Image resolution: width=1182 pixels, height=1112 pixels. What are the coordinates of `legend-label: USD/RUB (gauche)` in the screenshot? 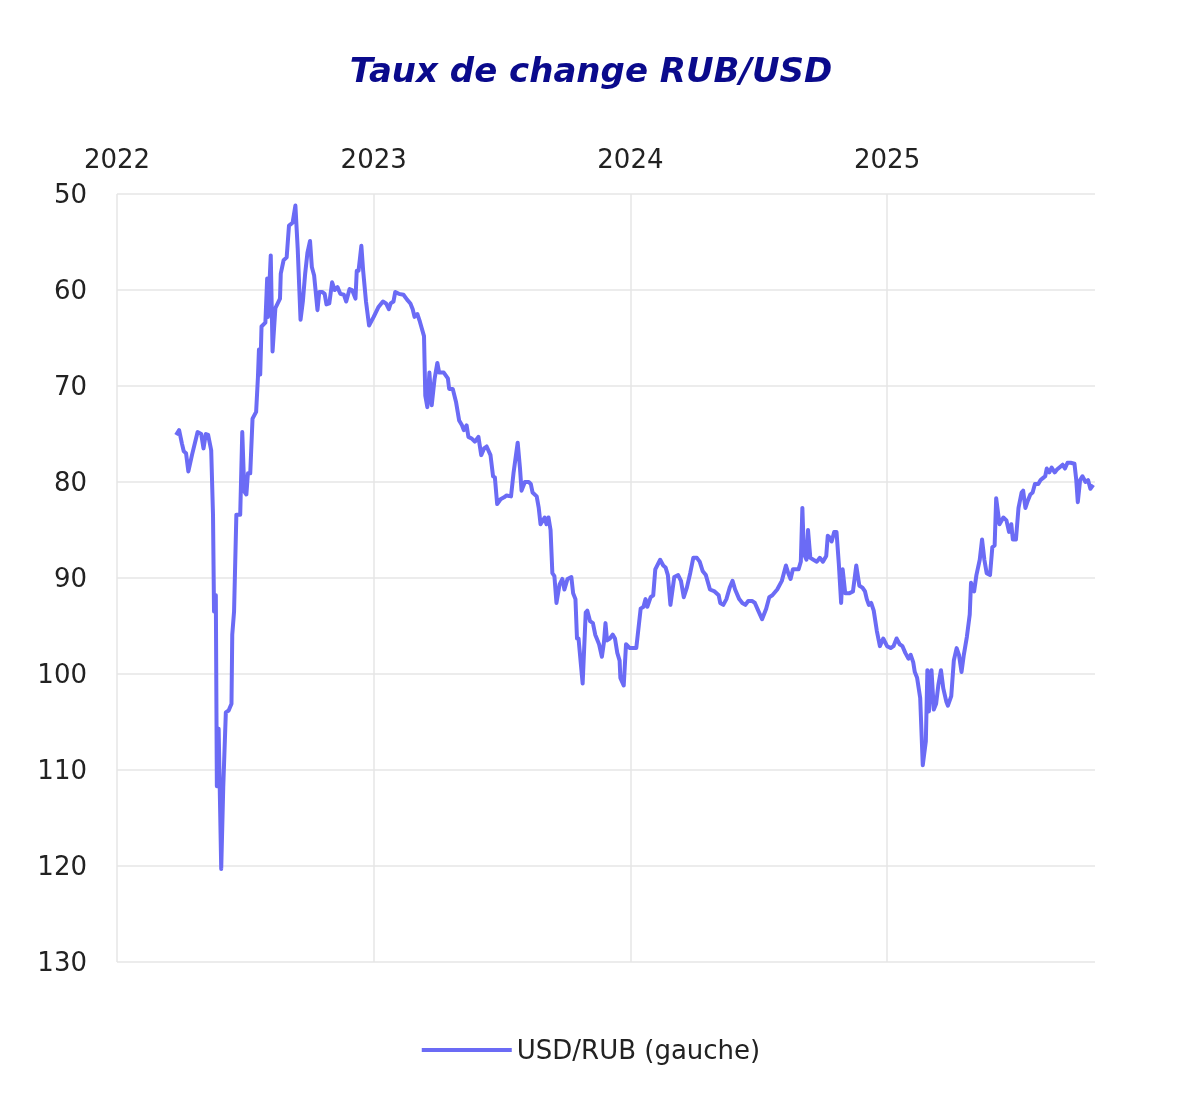 It's located at (638, 1050).